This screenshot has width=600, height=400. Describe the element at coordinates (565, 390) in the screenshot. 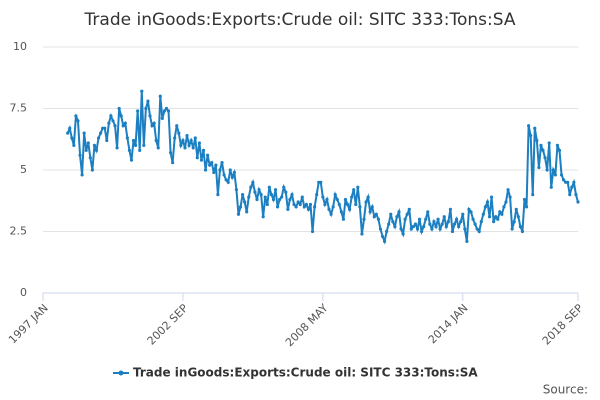

I see `source: Source:` at that location.